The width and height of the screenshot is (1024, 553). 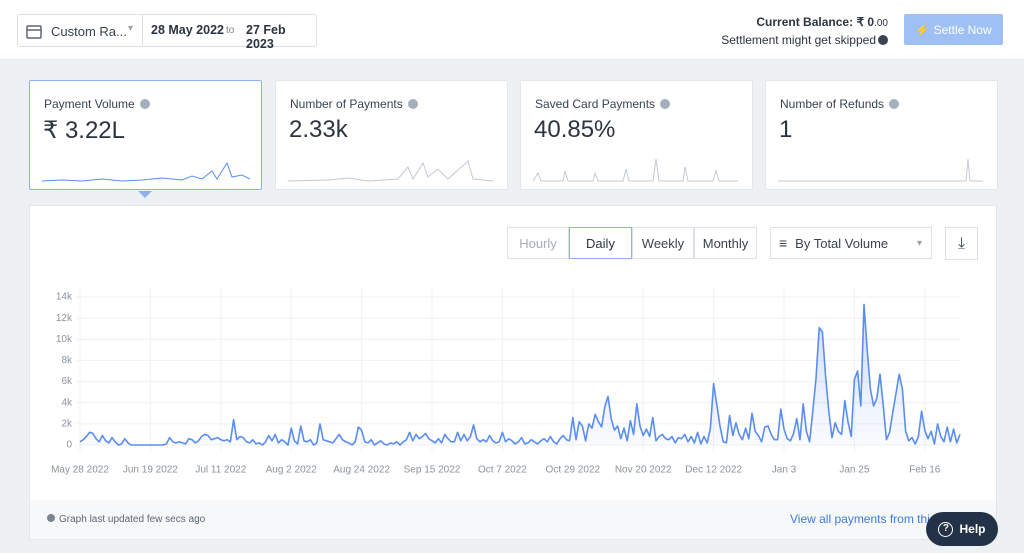 What do you see at coordinates (925, 470) in the screenshot?
I see `x-tick-label: Feb 16` at bounding box center [925, 470].